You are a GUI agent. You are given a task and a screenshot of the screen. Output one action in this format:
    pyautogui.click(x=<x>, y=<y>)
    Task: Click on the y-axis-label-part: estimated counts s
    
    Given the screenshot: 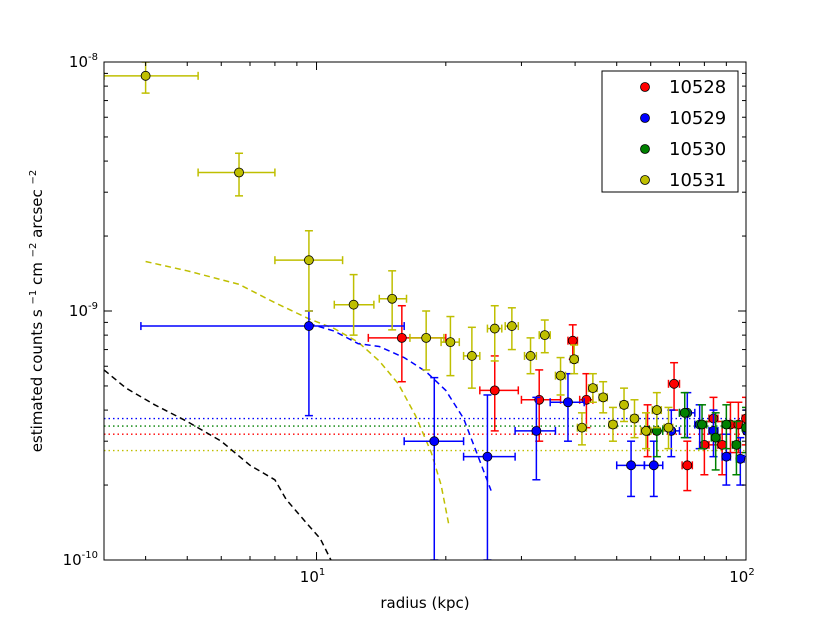 What is the action you would take?
    pyautogui.click(x=37, y=380)
    